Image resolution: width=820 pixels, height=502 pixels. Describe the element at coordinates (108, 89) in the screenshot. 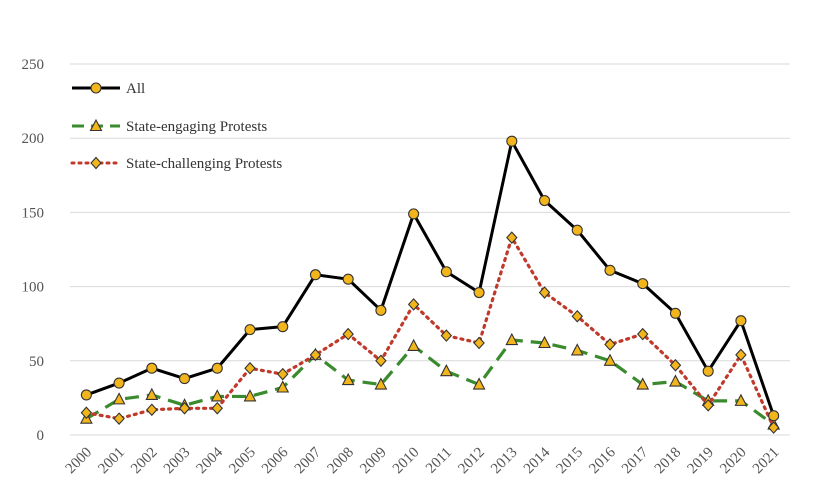

I see `legend-entry: All` at that location.